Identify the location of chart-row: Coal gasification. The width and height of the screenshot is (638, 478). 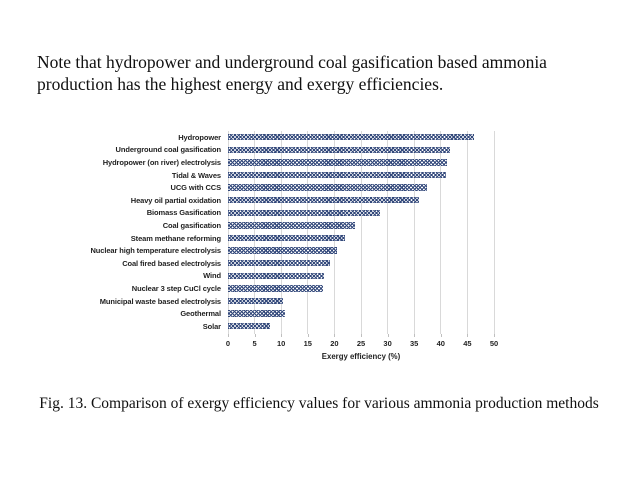
(277, 225).